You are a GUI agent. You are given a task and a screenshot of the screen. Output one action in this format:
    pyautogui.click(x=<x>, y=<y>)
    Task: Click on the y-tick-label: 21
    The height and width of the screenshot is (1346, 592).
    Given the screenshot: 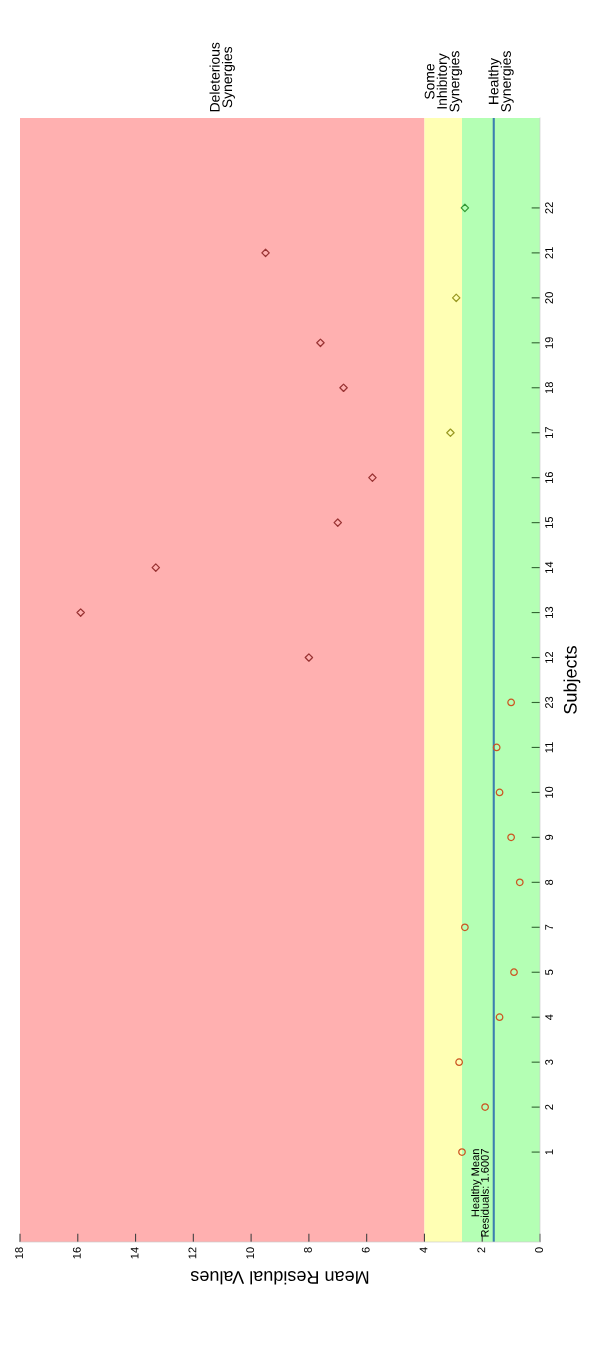 What is the action you would take?
    pyautogui.click(x=549, y=253)
    